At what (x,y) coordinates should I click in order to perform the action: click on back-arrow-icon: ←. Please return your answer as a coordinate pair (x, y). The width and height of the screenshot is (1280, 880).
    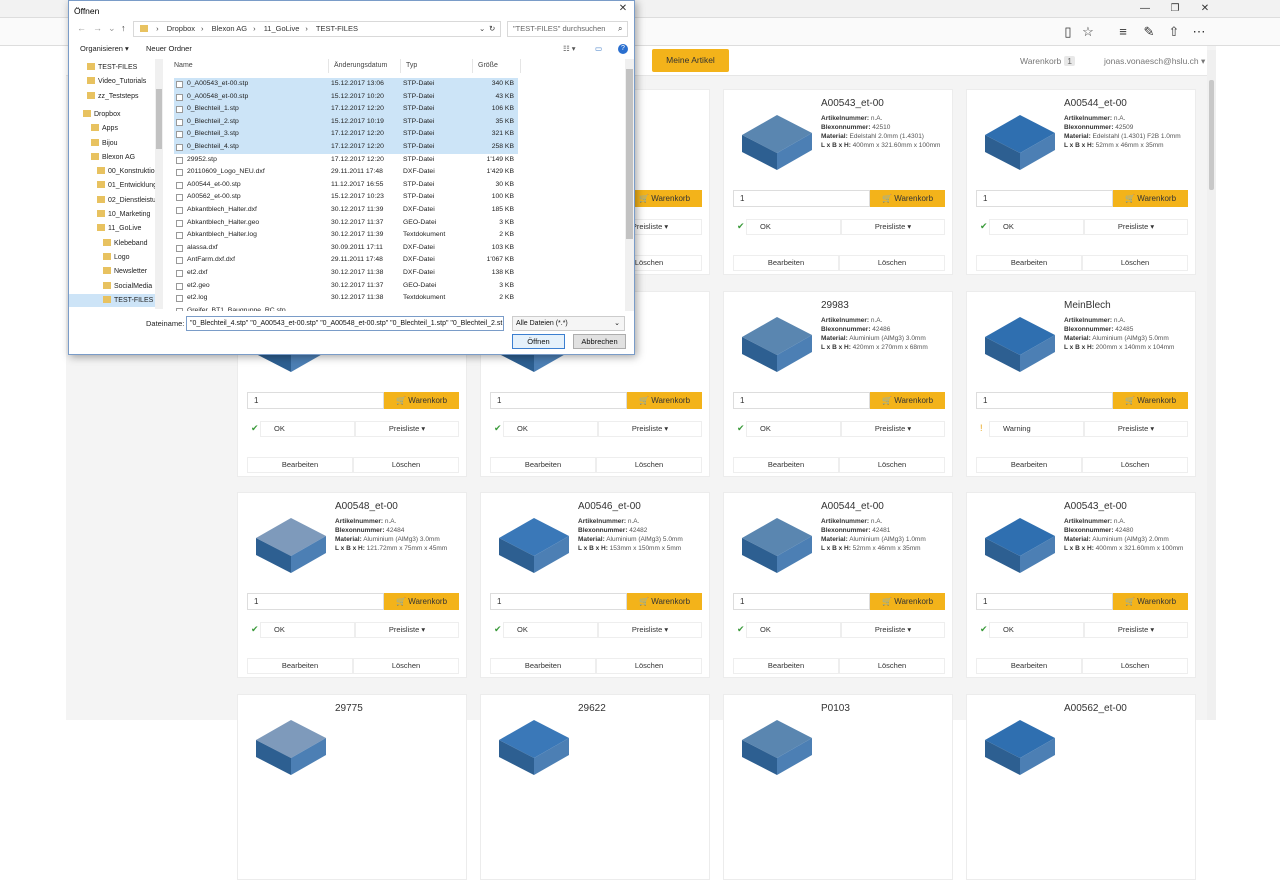
    Looking at the image, I should click on (81, 28).